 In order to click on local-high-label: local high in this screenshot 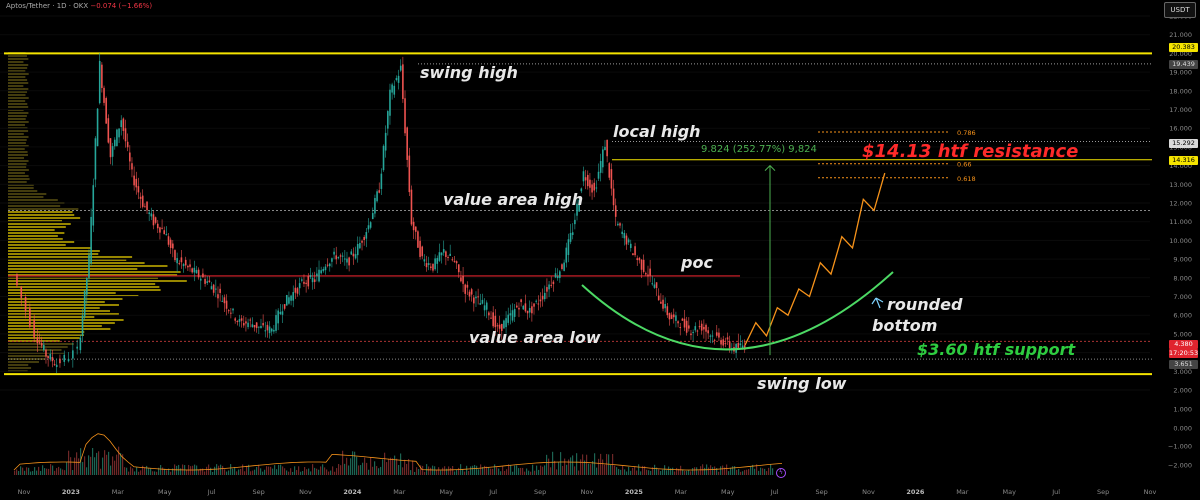, I will do `click(657, 131)`.